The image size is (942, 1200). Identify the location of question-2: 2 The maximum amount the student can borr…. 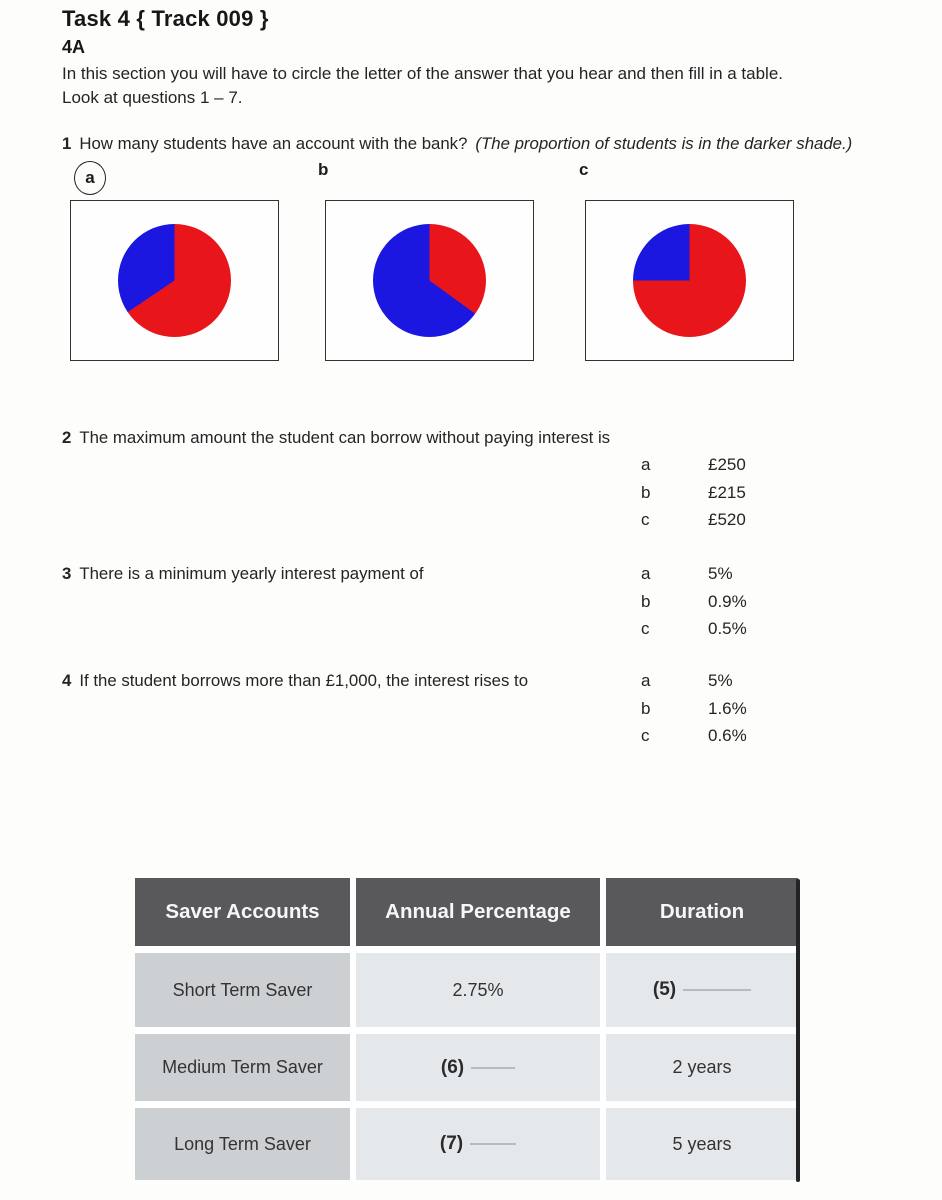
(336, 438).